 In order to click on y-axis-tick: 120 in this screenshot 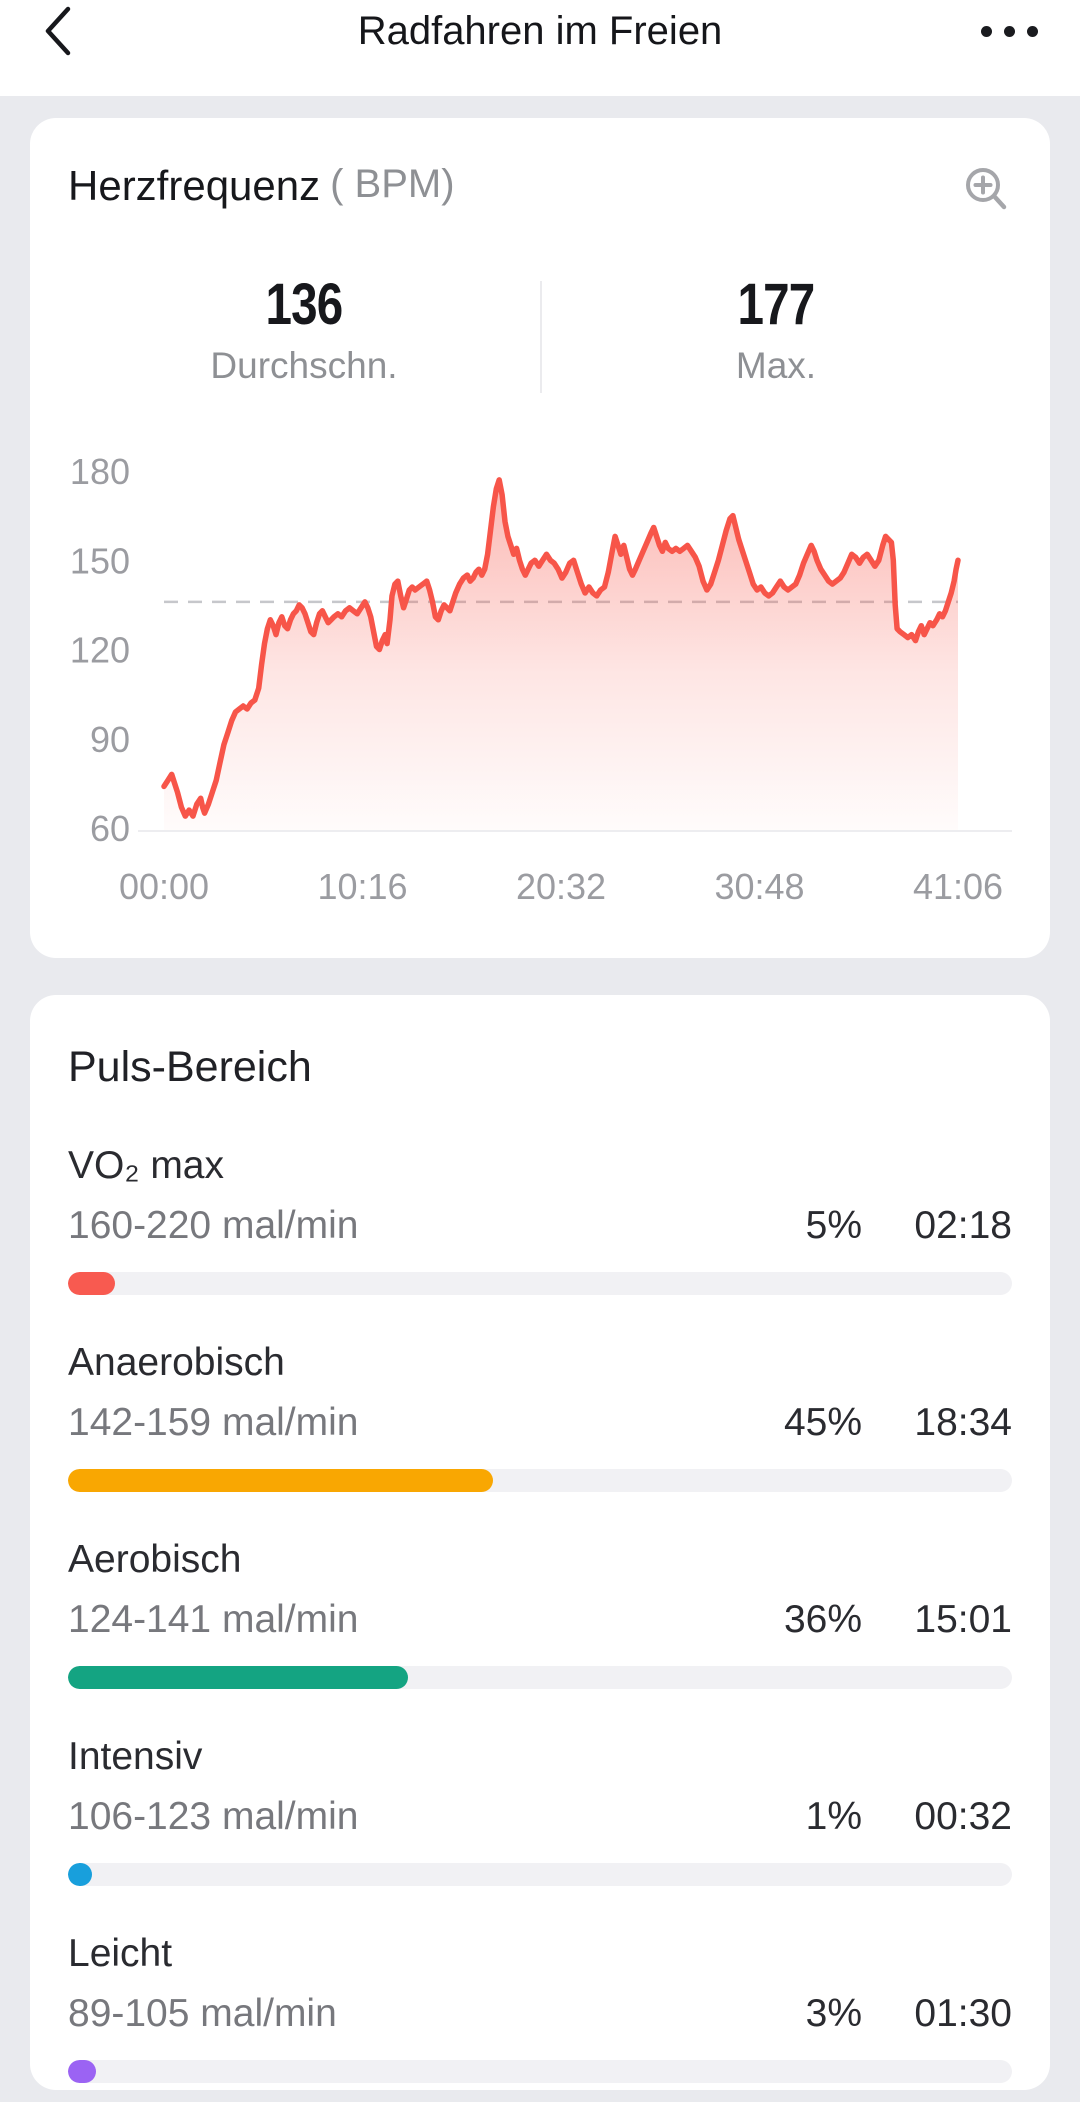, I will do `click(100, 650)`.